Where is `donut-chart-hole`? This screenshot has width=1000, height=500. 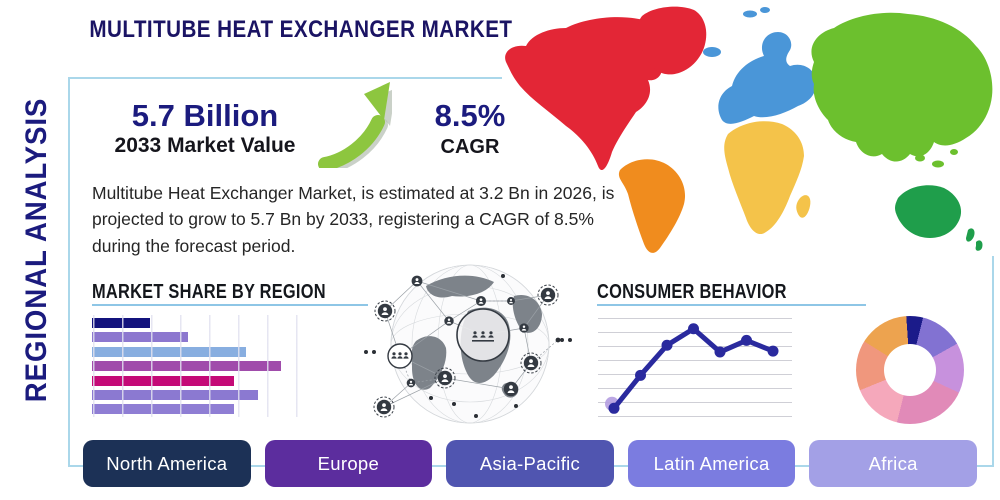 donut-chart-hole is located at coordinates (910, 370).